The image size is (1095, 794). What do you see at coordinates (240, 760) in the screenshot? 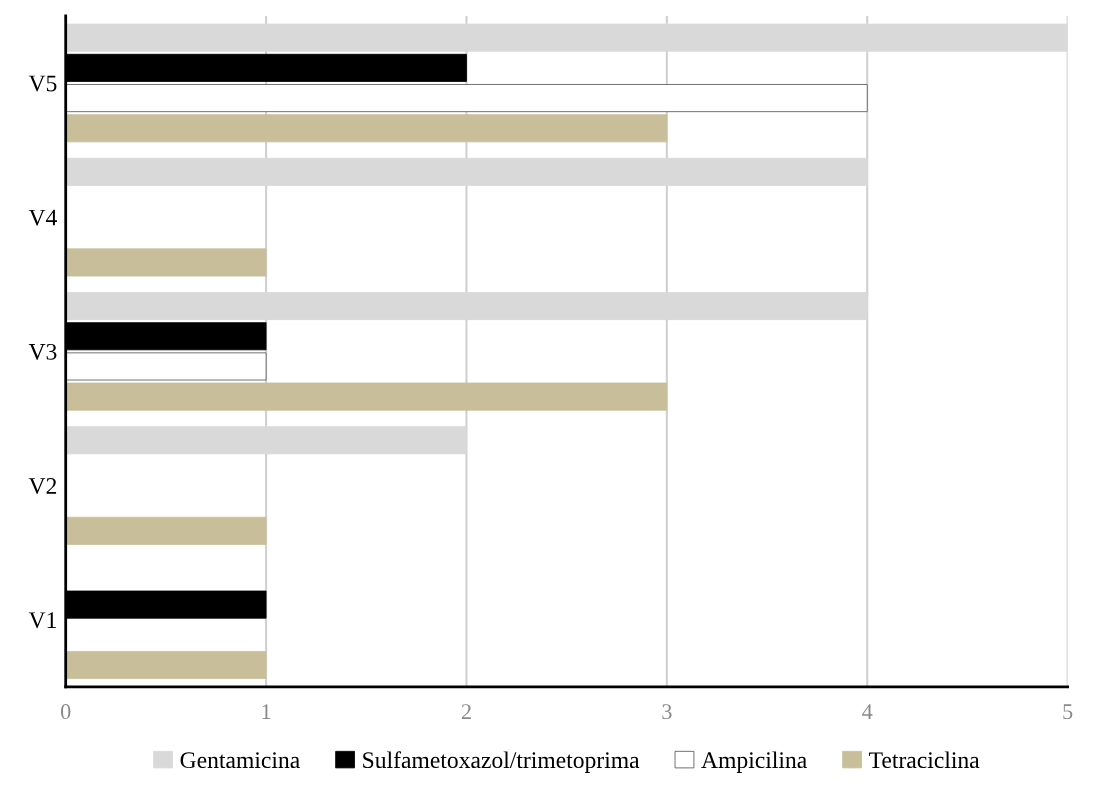
I see `legend-label: Gentamicina` at bounding box center [240, 760].